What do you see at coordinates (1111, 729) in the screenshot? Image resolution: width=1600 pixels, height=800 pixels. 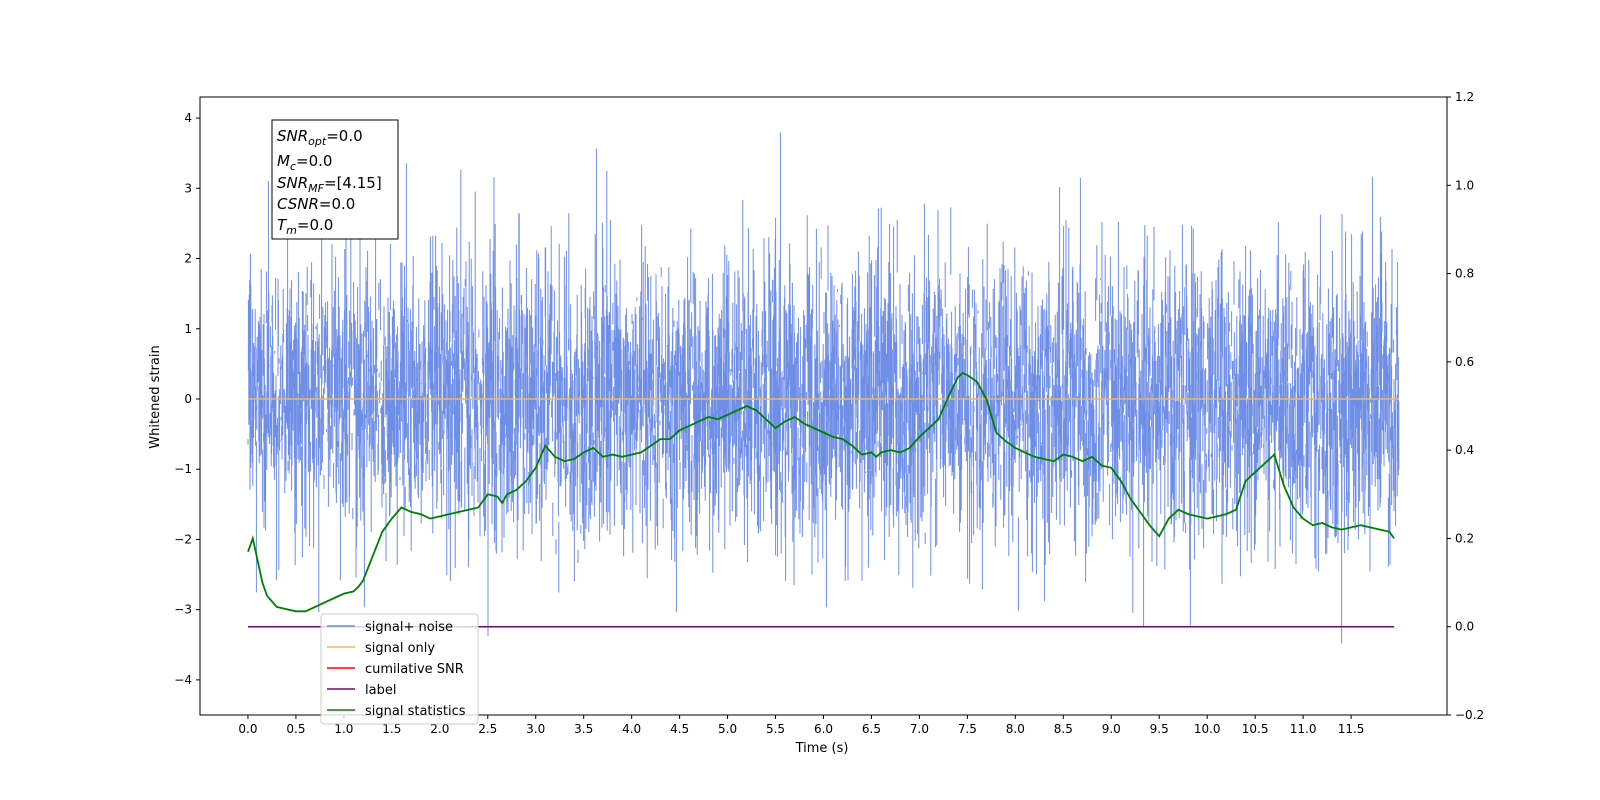 I see `x-tick-label: 9.0` at bounding box center [1111, 729].